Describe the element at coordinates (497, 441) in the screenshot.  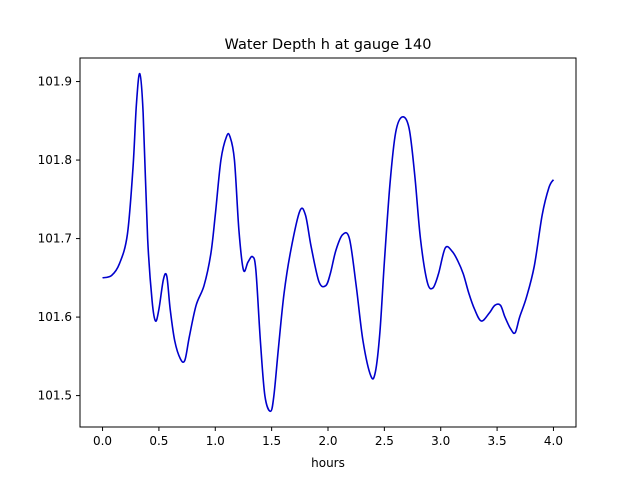
I see `x-tick-label: 3.5` at that location.